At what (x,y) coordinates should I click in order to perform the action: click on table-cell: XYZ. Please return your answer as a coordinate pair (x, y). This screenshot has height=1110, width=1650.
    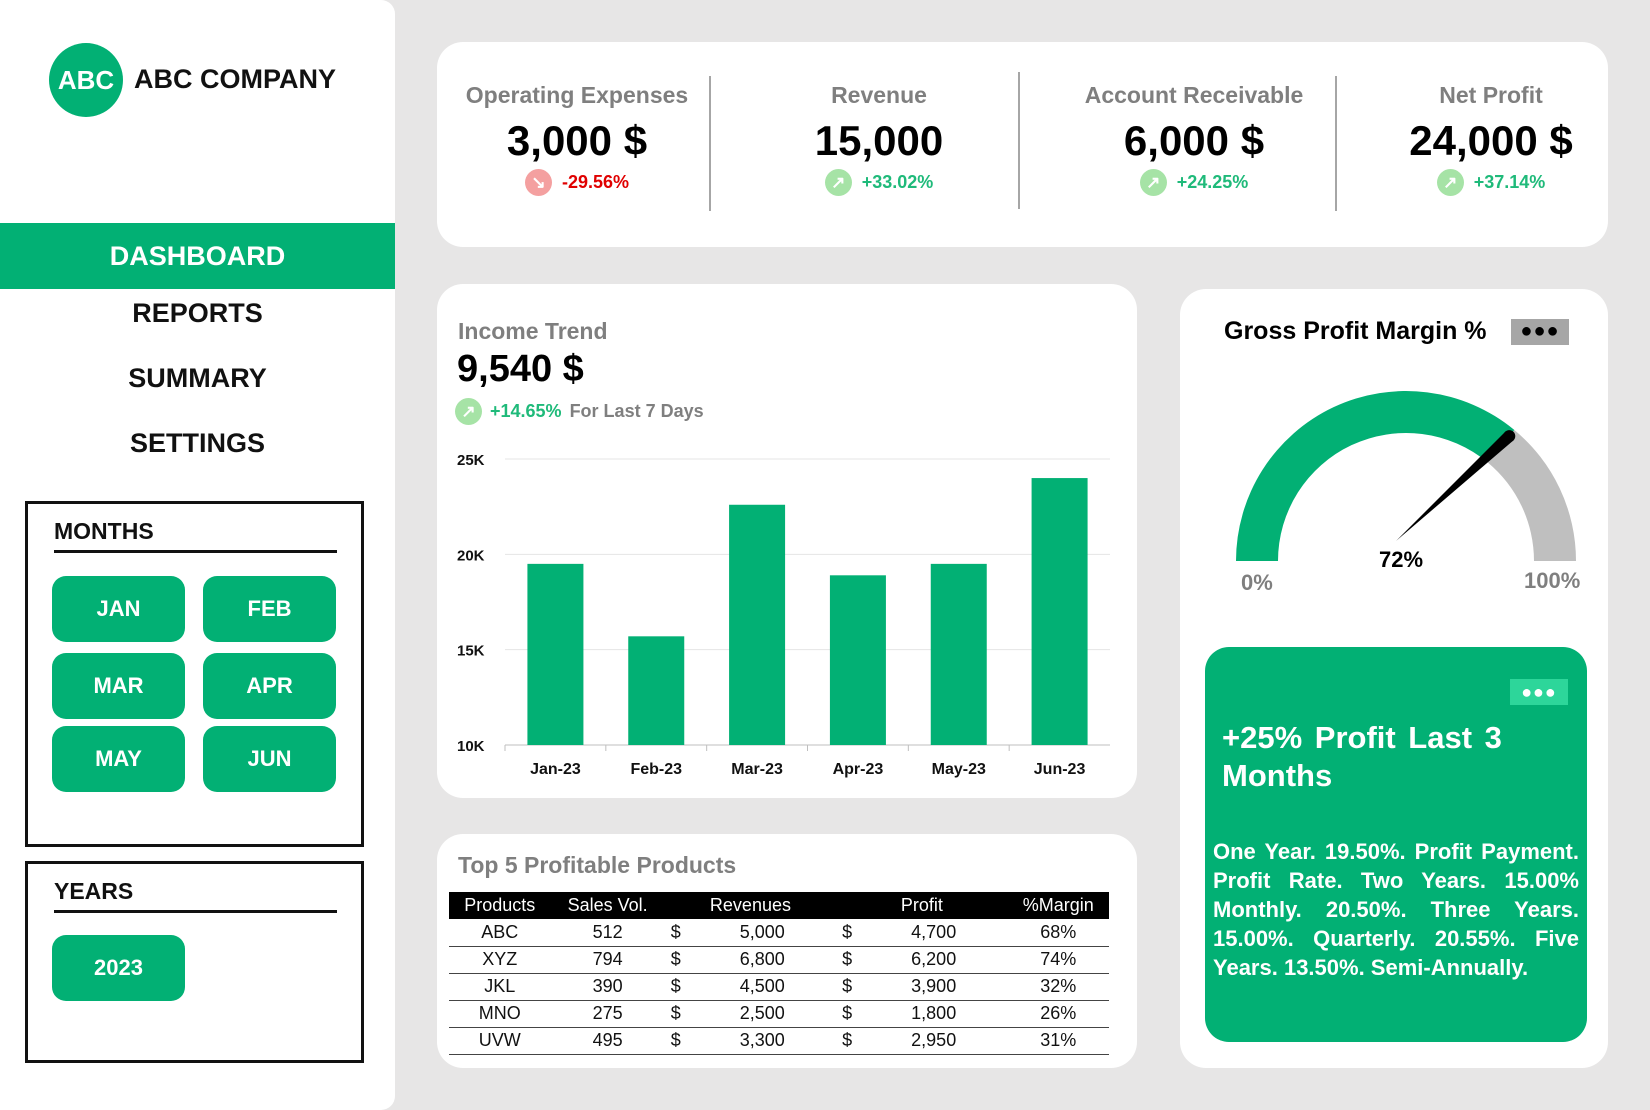
    Looking at the image, I should click on (500, 960).